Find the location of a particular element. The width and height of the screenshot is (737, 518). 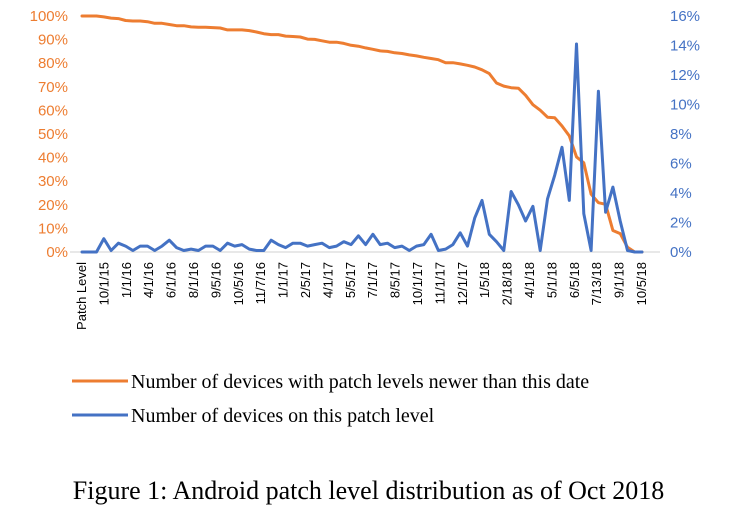

x-tick-label: 8/1/16 is located at coordinates (193, 280).